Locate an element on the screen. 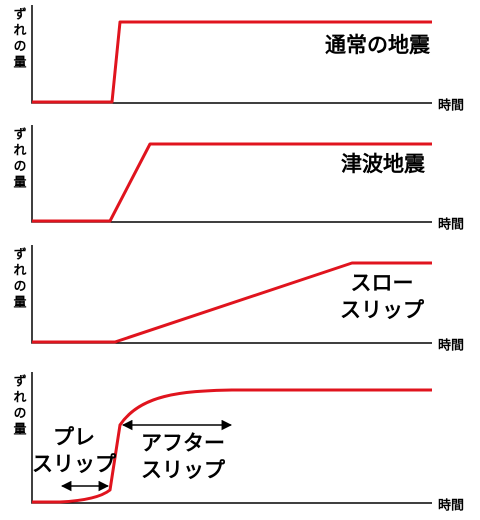 The image size is (480, 520). panel-label: プレ is located at coordinates (74, 437).